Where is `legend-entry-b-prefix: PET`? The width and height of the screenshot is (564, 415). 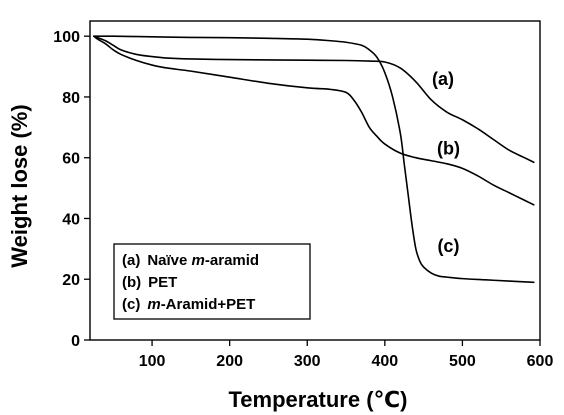 legend-entry-b-prefix: PET is located at coordinates (162, 282).